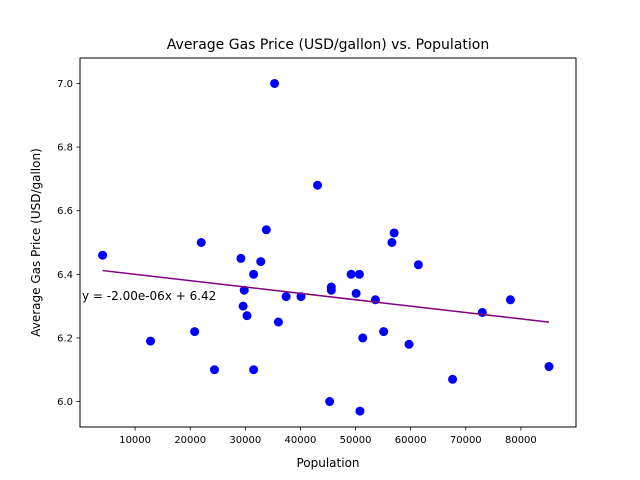  Describe the element at coordinates (65, 338) in the screenshot. I see `y-tick-label: 6.2` at that location.